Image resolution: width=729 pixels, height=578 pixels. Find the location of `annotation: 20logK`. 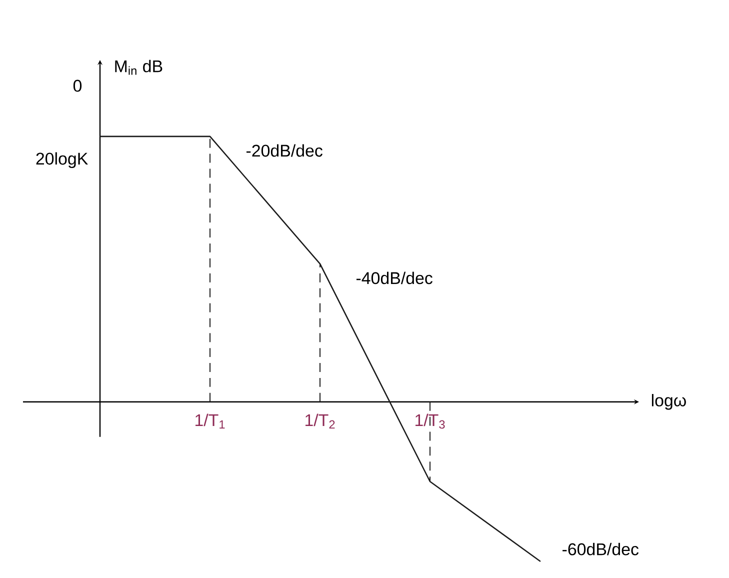

annotation: 20logK is located at coordinates (62, 160).